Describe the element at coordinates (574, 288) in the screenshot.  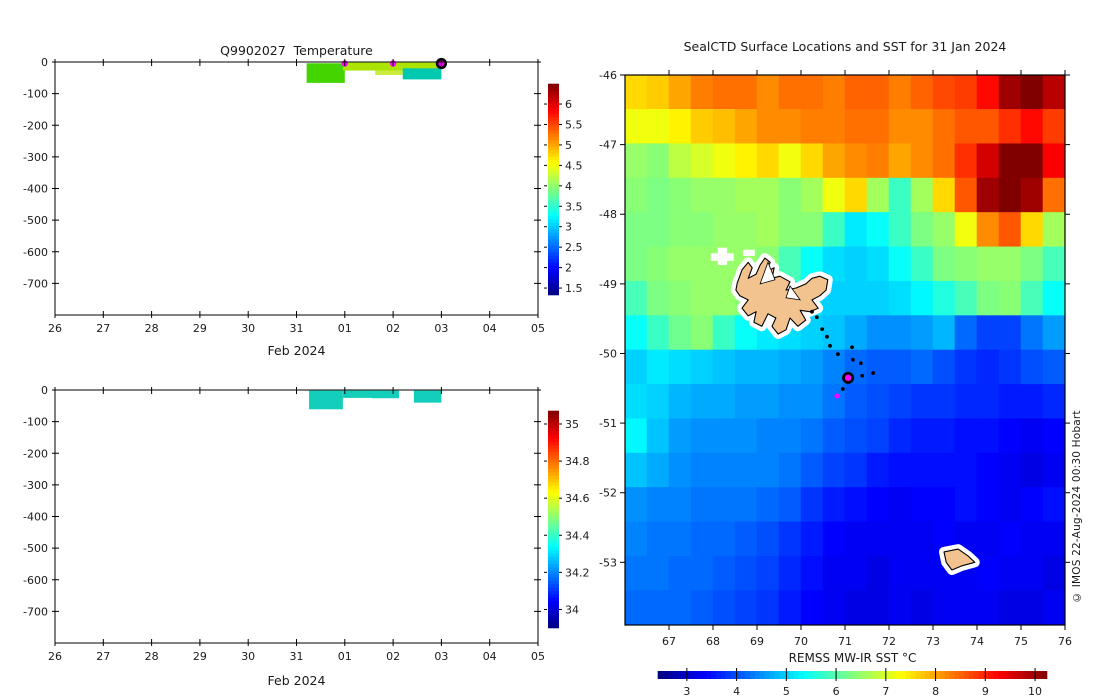
I see `svg-text: 1.5` at that location.